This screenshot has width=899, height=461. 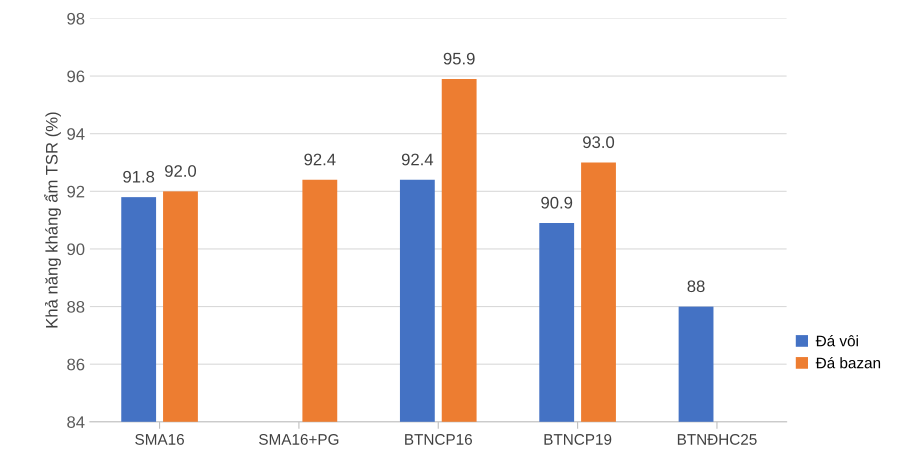 What do you see at coordinates (598, 142) in the screenshot?
I see `data-label: 93.0` at bounding box center [598, 142].